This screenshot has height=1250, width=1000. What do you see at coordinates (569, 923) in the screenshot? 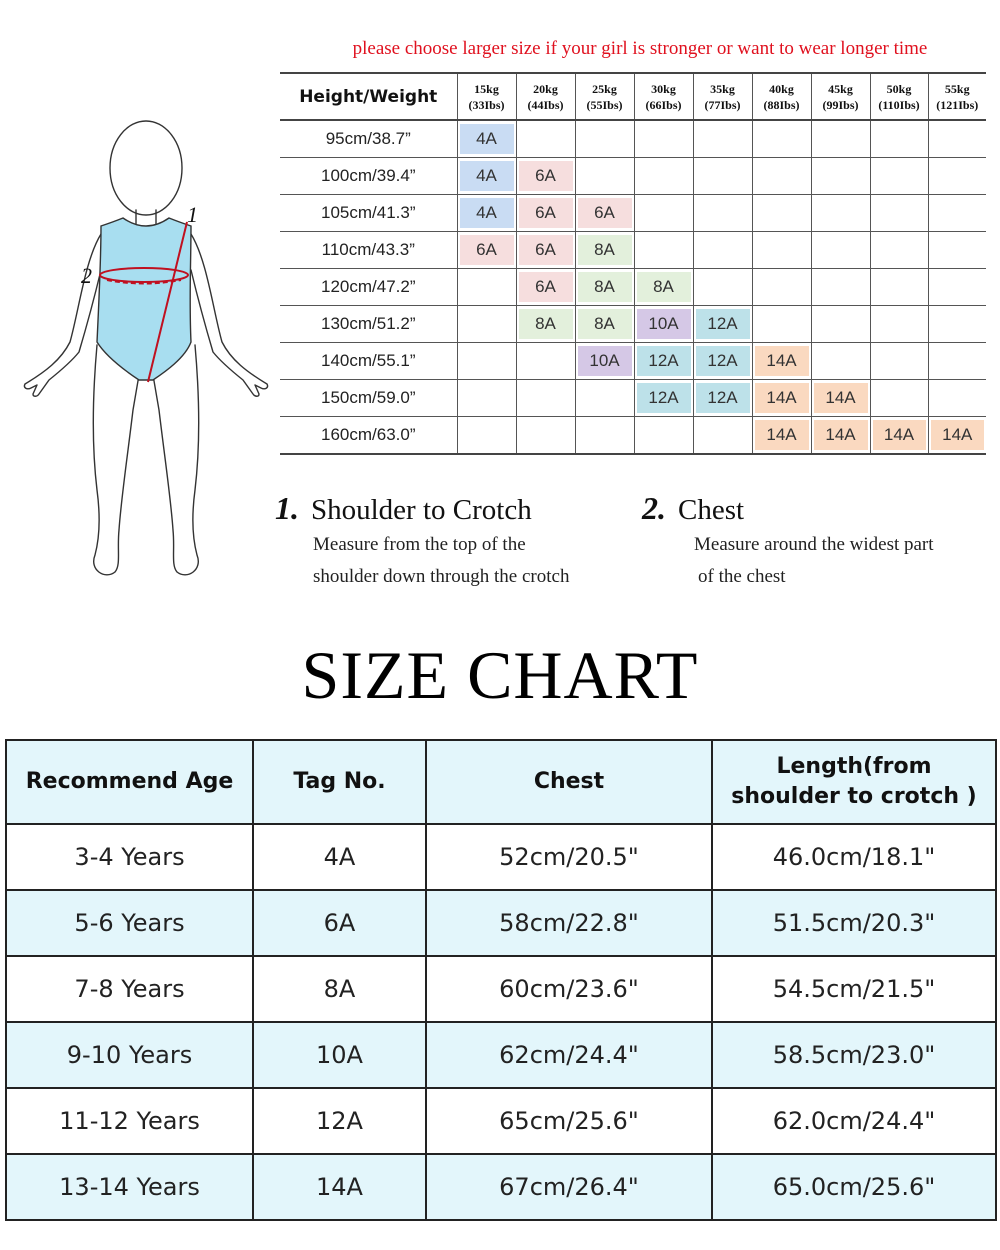
I see `chest-cell: 58cm/22.8"` at bounding box center [569, 923].